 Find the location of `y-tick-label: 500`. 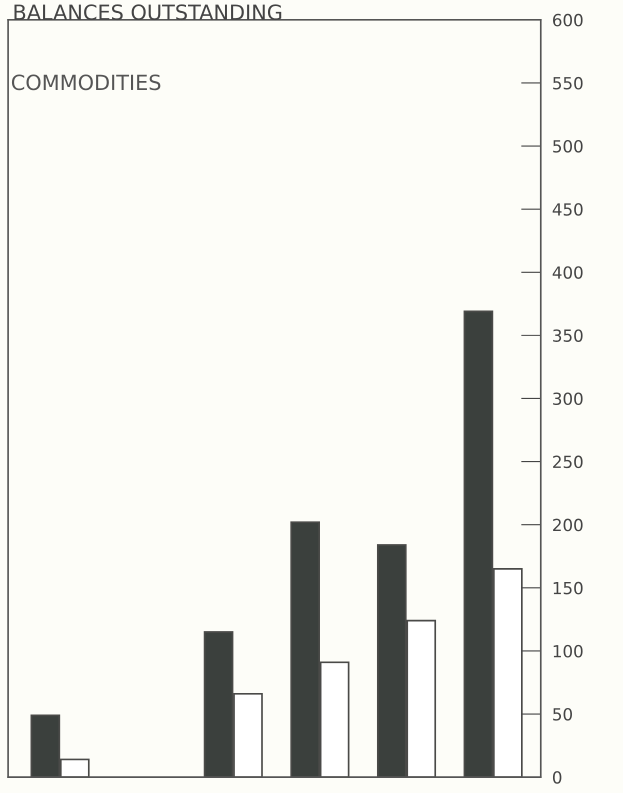

y-tick-label: 500 is located at coordinates (568, 146).